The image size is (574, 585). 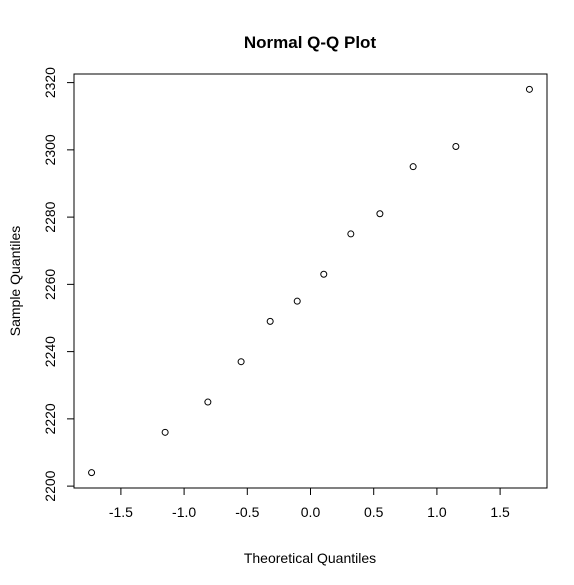 I want to click on x-tick-label: 0.5, so click(x=374, y=512).